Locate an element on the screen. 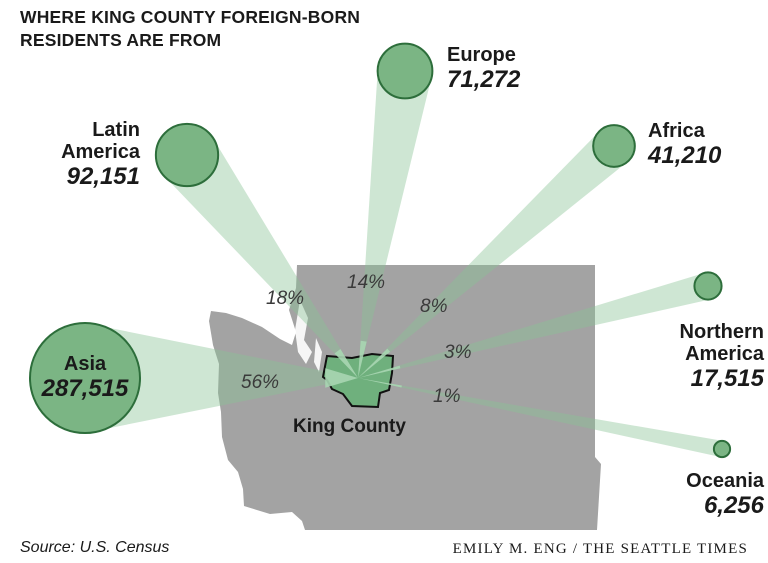  region-label-asia: Asia 287,515 is located at coordinates (85, 378).